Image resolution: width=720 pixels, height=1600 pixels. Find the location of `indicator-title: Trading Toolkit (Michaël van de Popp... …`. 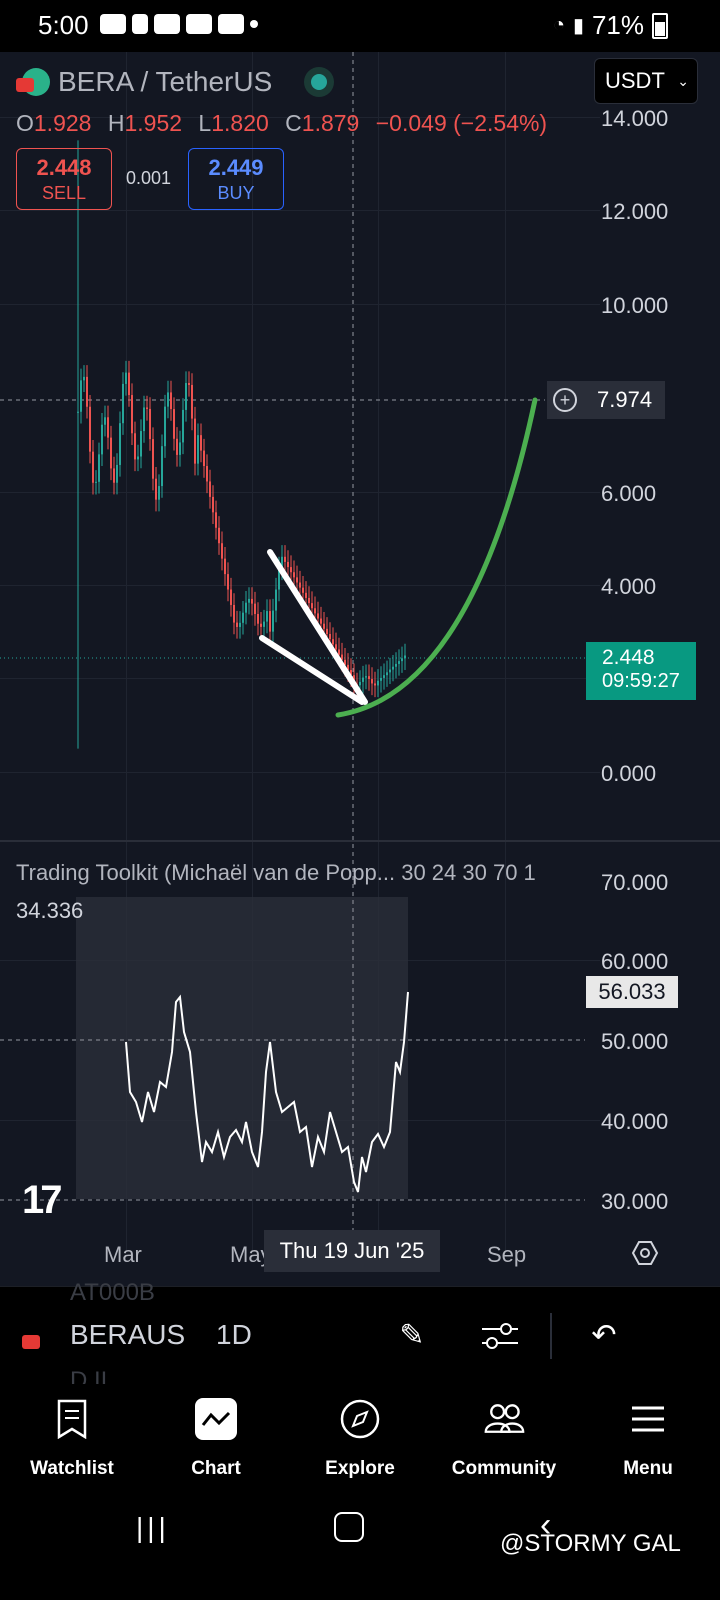

indicator-title: Trading Toolkit (Michaël van de Popp... … is located at coordinates (276, 872).